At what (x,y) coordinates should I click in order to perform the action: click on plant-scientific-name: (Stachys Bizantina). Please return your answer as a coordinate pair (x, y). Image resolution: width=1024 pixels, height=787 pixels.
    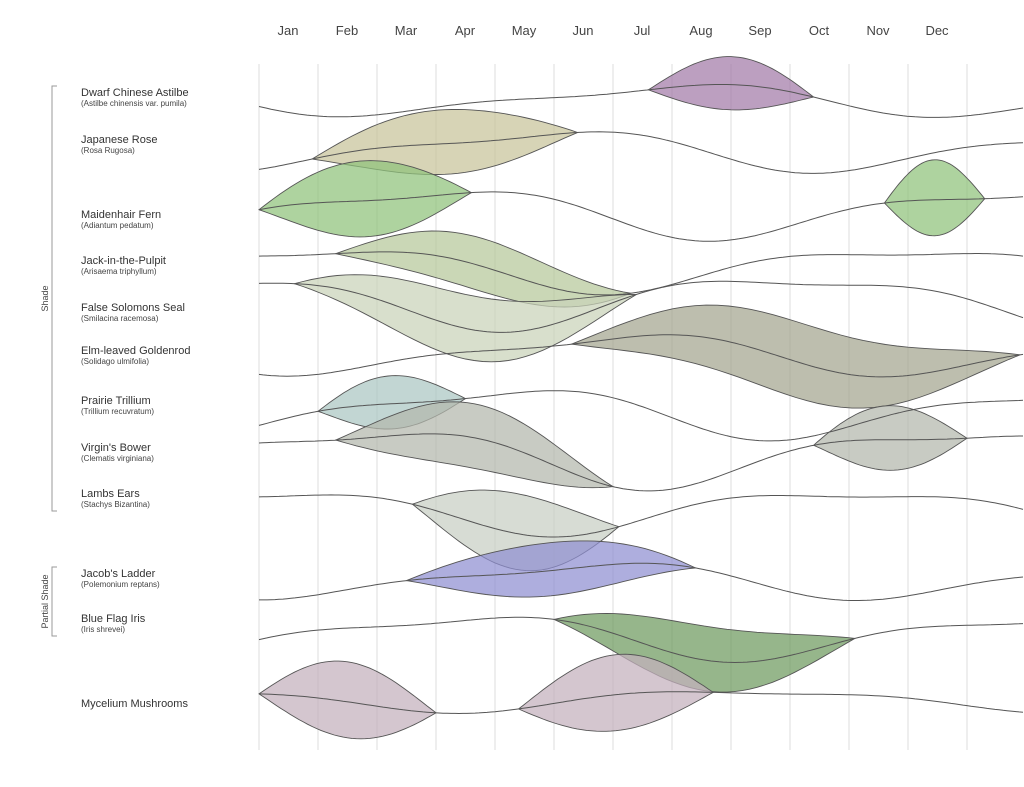
    Looking at the image, I should click on (115, 504).